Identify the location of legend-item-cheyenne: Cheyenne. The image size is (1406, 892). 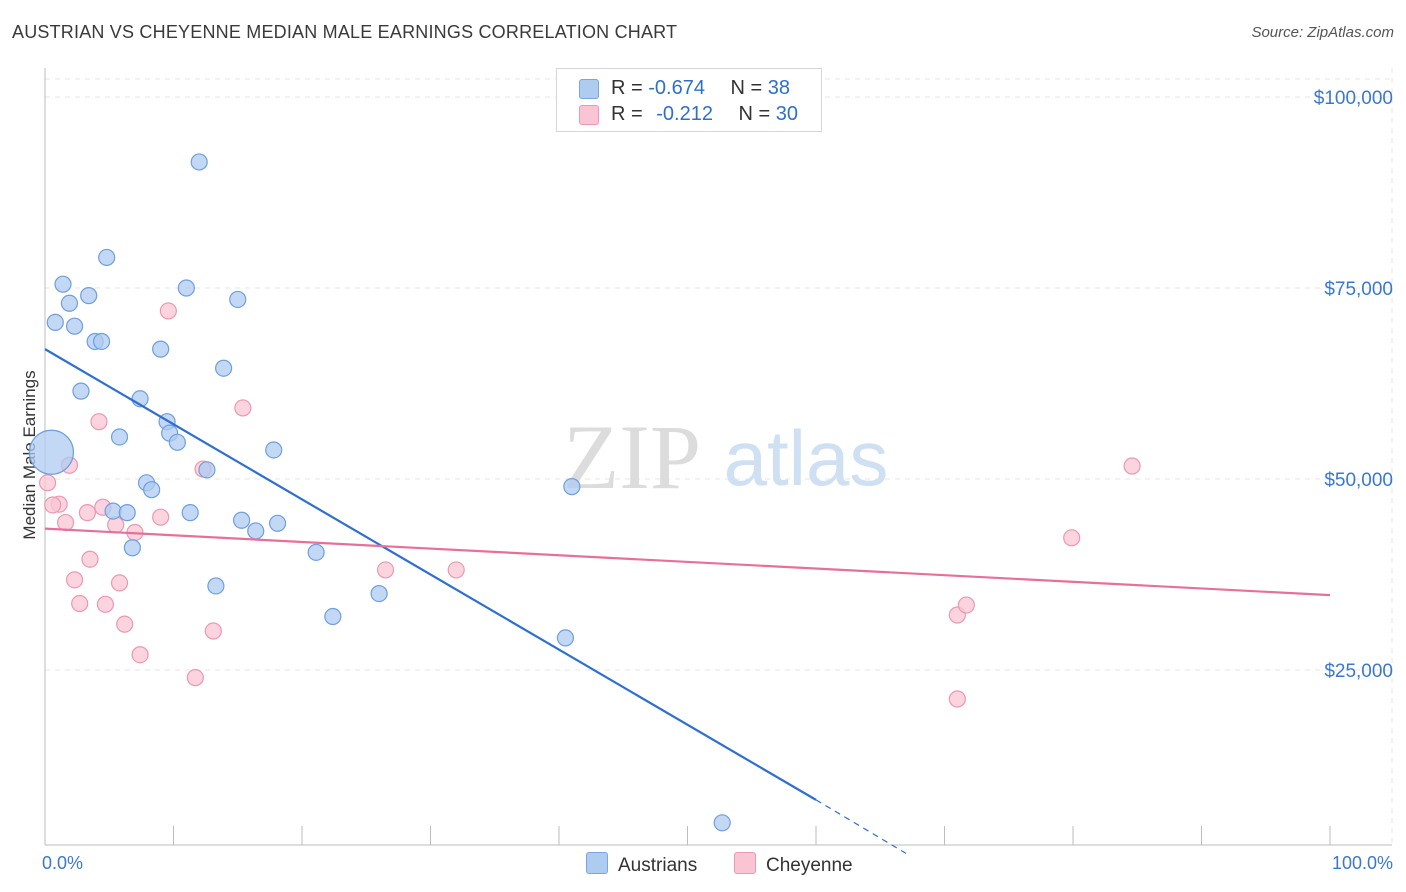
(793, 865).